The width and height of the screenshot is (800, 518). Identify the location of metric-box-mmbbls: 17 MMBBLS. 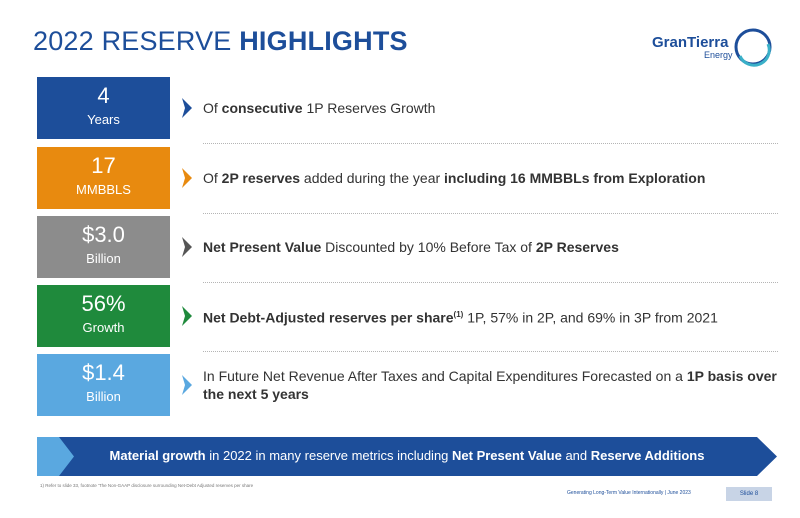
(103, 178).